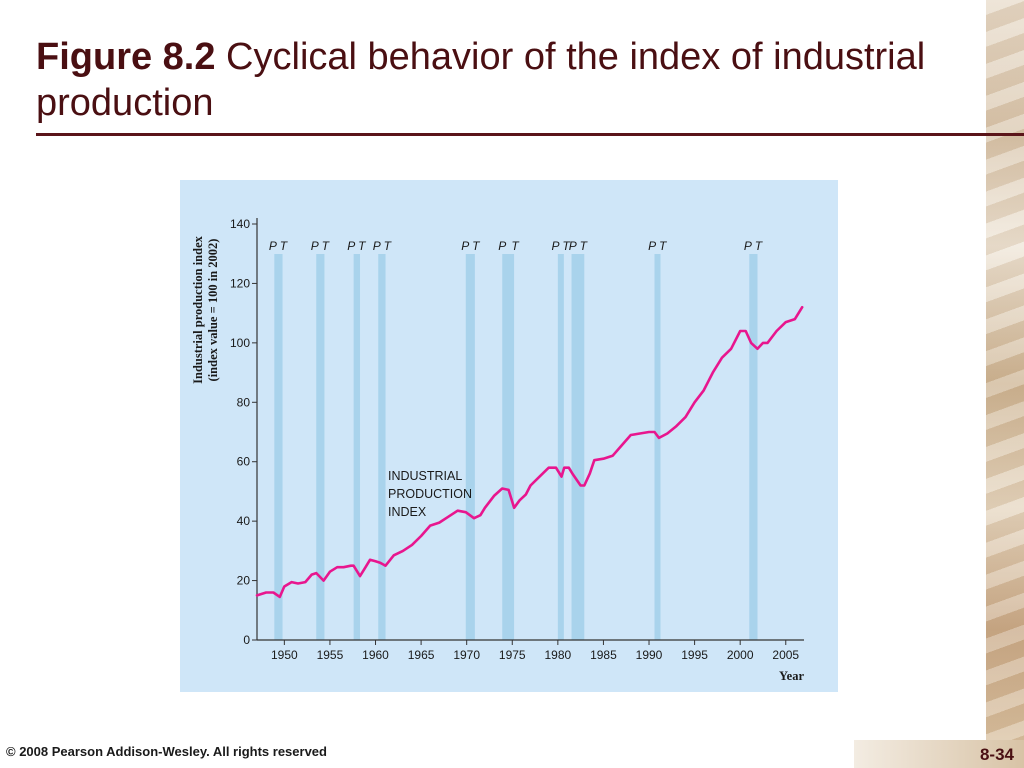 The width and height of the screenshot is (1024, 768). Describe the element at coordinates (512, 655) in the screenshot. I see `x-tick-label: 1975` at that location.